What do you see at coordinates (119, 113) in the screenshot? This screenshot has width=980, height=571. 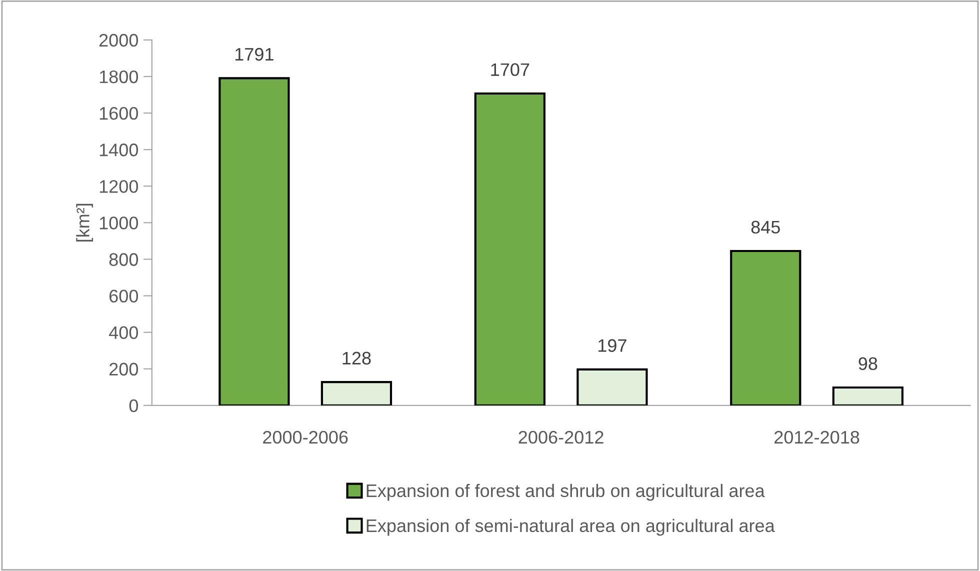 I see `y-tick-label: 1600` at bounding box center [119, 113].